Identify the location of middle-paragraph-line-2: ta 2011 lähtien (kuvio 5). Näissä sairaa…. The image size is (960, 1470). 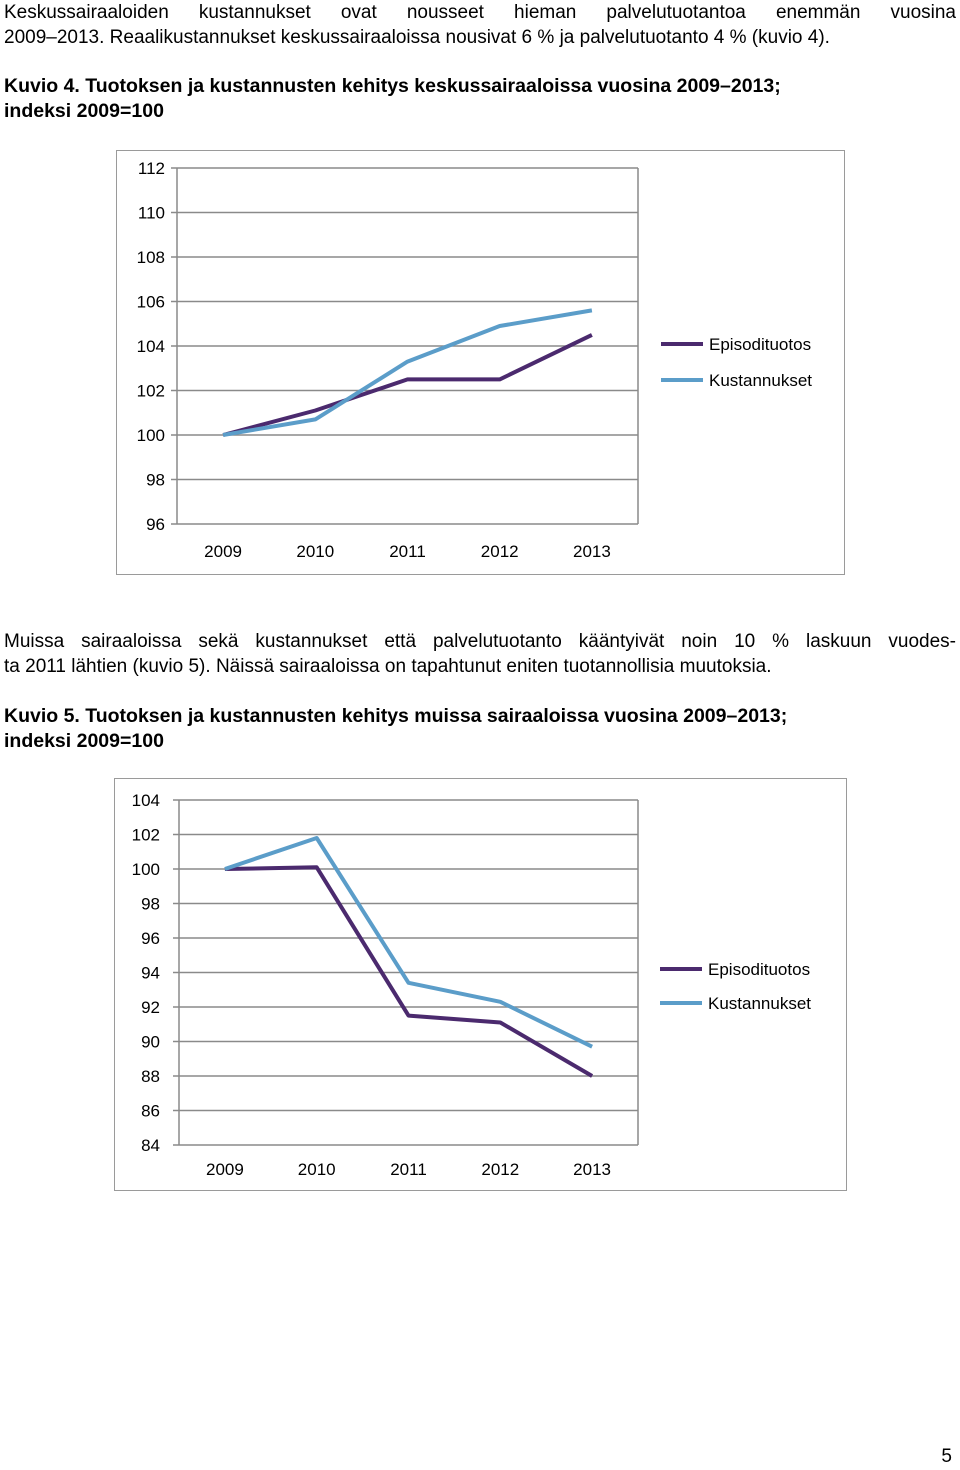
(388, 666).